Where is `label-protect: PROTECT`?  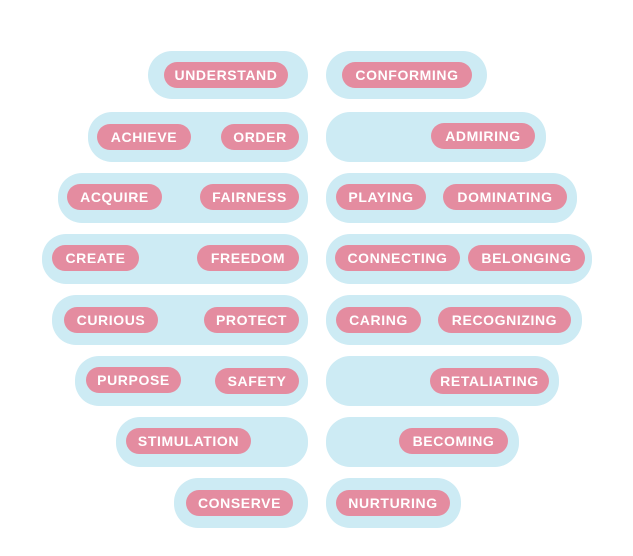 label-protect: PROTECT is located at coordinates (251, 320).